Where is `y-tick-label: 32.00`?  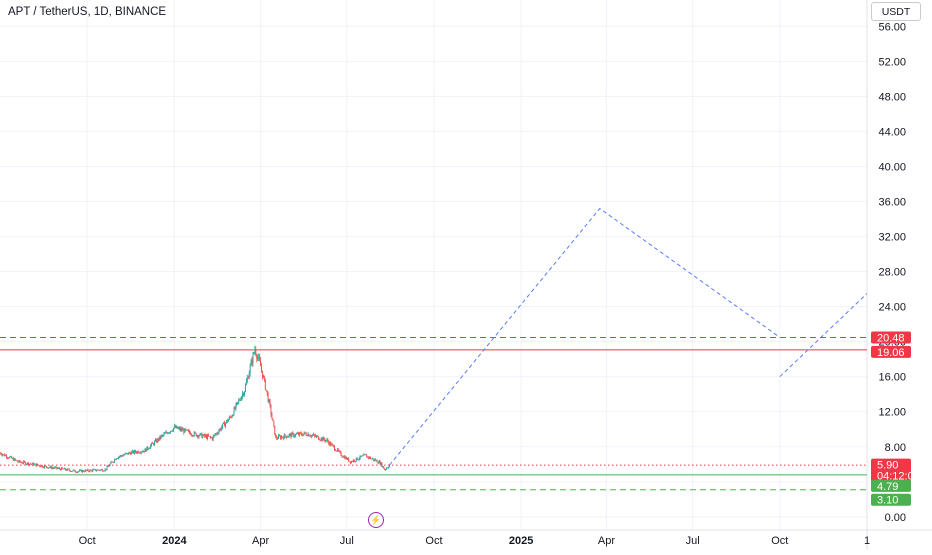
y-tick-label: 32.00 is located at coordinates (892, 238).